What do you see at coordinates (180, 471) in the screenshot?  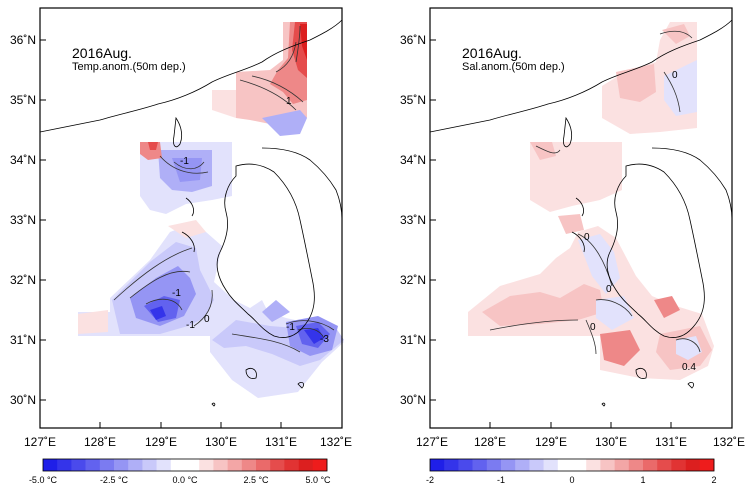 I see `temp-colorbar: -5.0 °C -2.5 °C 0.0 °C 2.5 °C 5.0 °C` at bounding box center [180, 471].